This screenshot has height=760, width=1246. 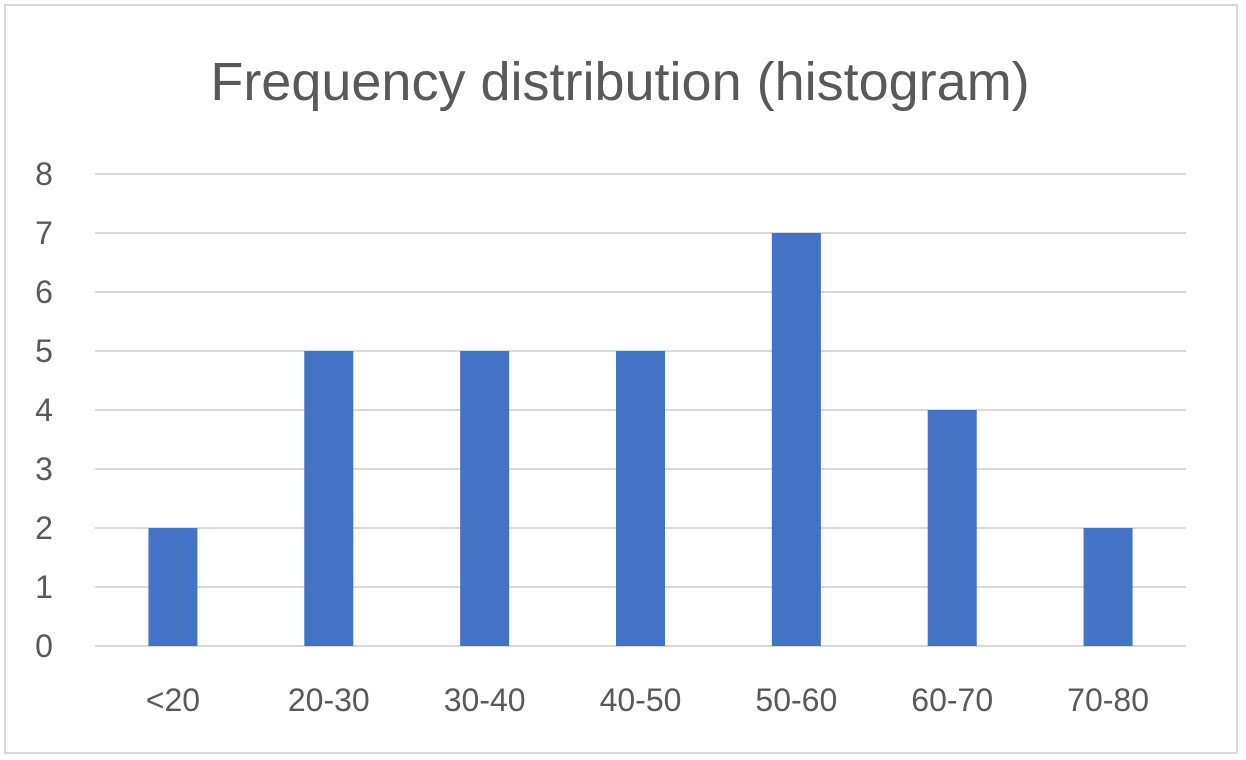 I want to click on chart-title: Frequency distribution (histogram), so click(x=619, y=82).